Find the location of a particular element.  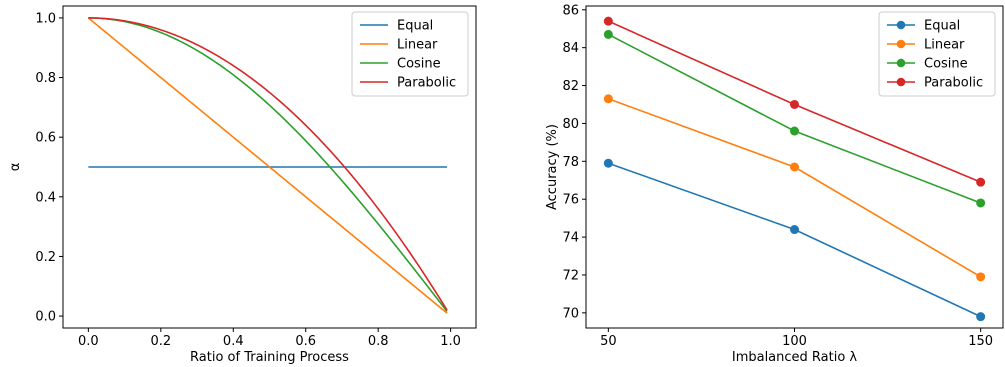

x-tick-label: 0.0 is located at coordinates (88, 341).